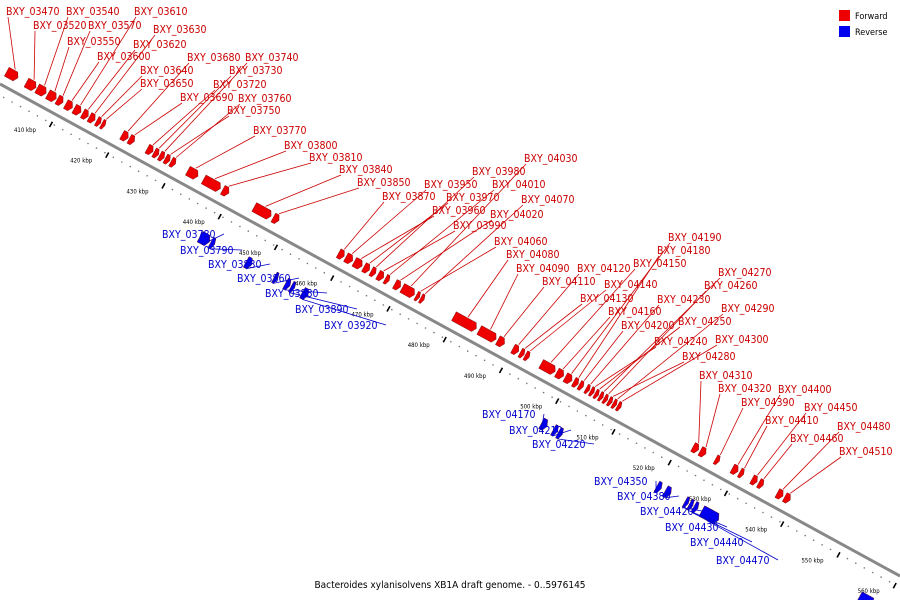  I want to click on gene-label: BXY_04240, so click(680, 342).